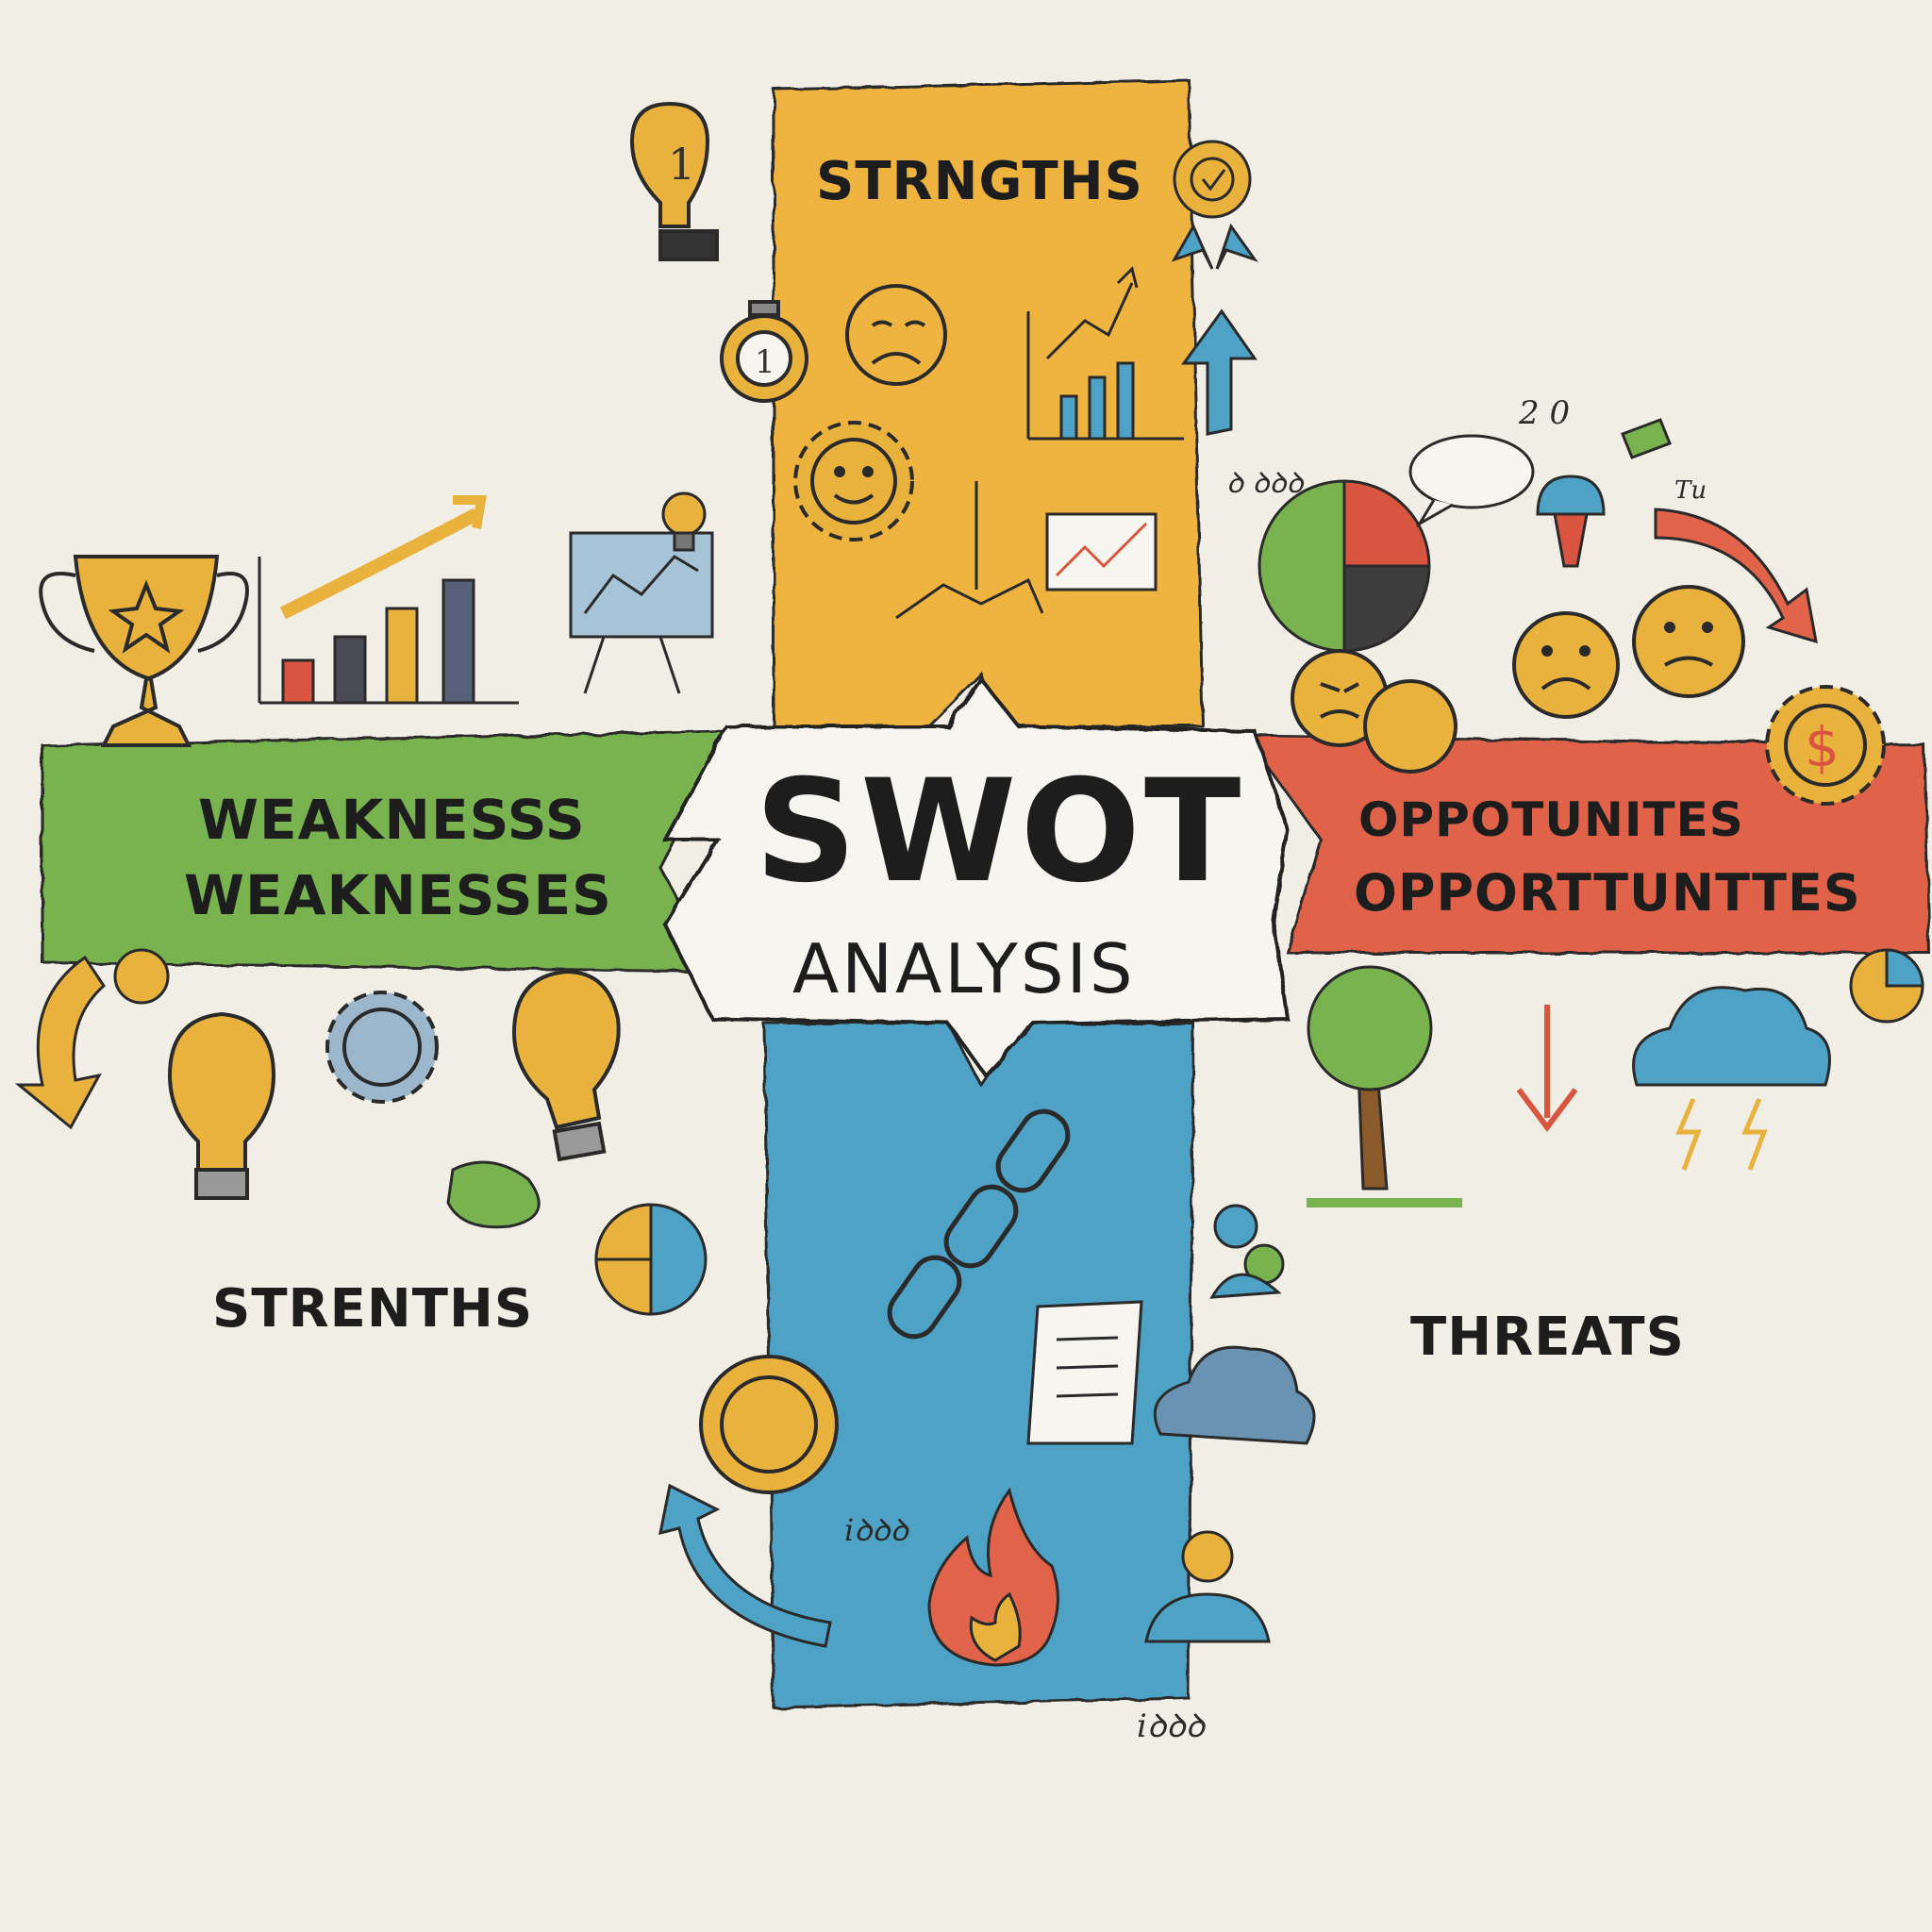 The image size is (1932, 1932). Describe the element at coordinates (1608, 893) in the screenshot. I see `opportunities-label-line2: OPPORTTUNTTES` at that location.